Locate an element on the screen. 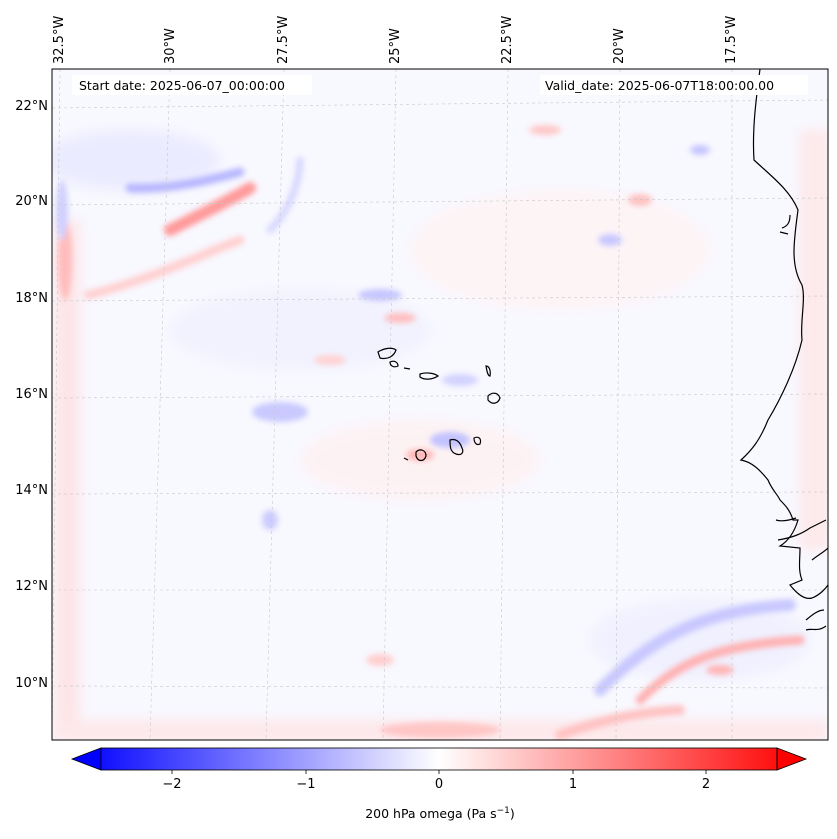 Image resolution: width=837 pixels, height=839 pixels. colorbar-extend-max is located at coordinates (792, 759).